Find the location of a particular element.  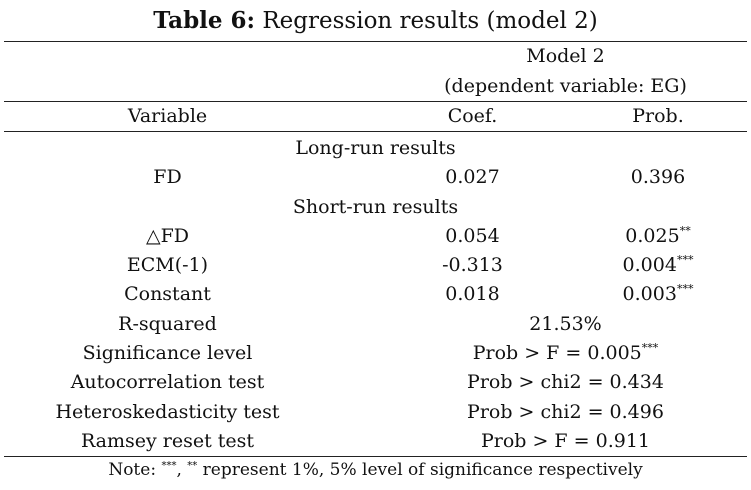

row-dfd-coef: 0.054 is located at coordinates (472, 236).